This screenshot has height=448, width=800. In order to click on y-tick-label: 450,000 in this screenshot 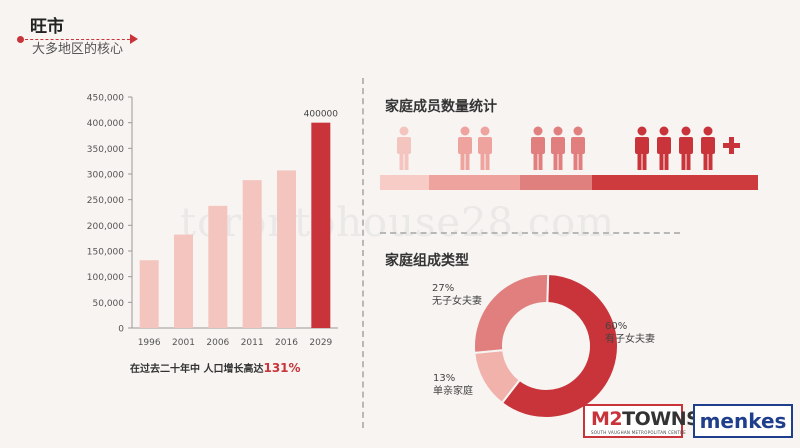, I will do `click(105, 99)`.